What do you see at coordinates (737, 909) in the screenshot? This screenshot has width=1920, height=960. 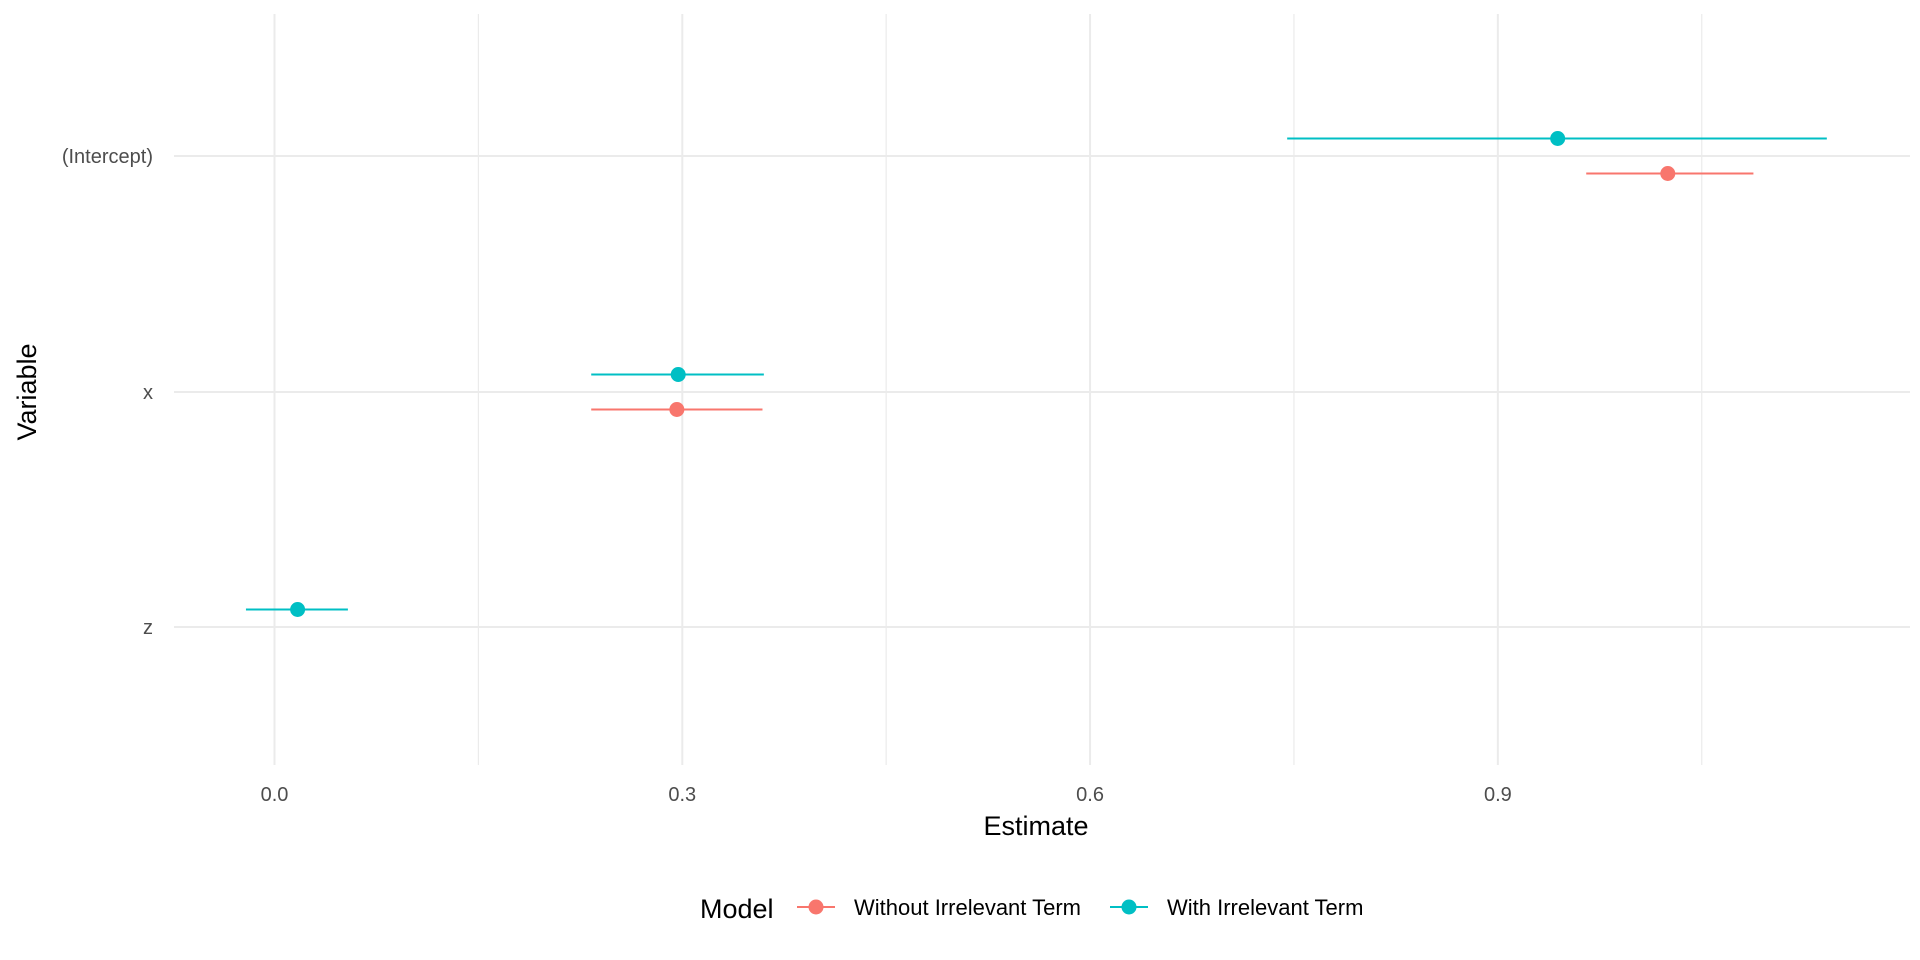 I see `legend-title: Model` at bounding box center [737, 909].